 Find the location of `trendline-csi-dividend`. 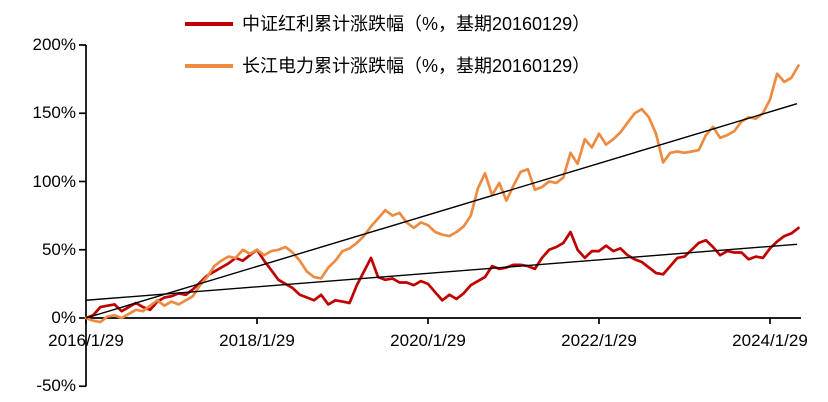

trendline-csi-dividend is located at coordinates (441, 272).